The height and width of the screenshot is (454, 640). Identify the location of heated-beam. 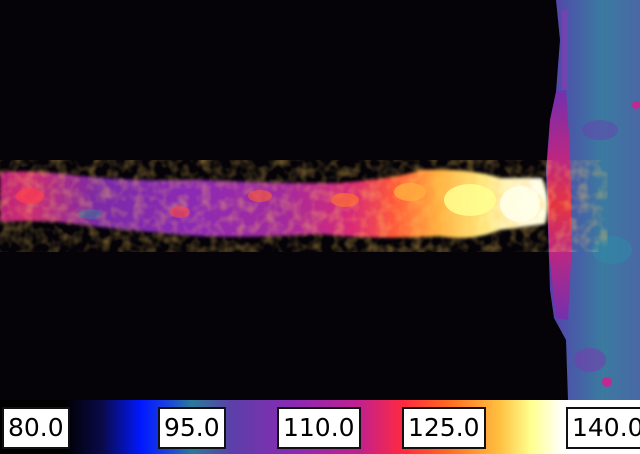
(276, 206).